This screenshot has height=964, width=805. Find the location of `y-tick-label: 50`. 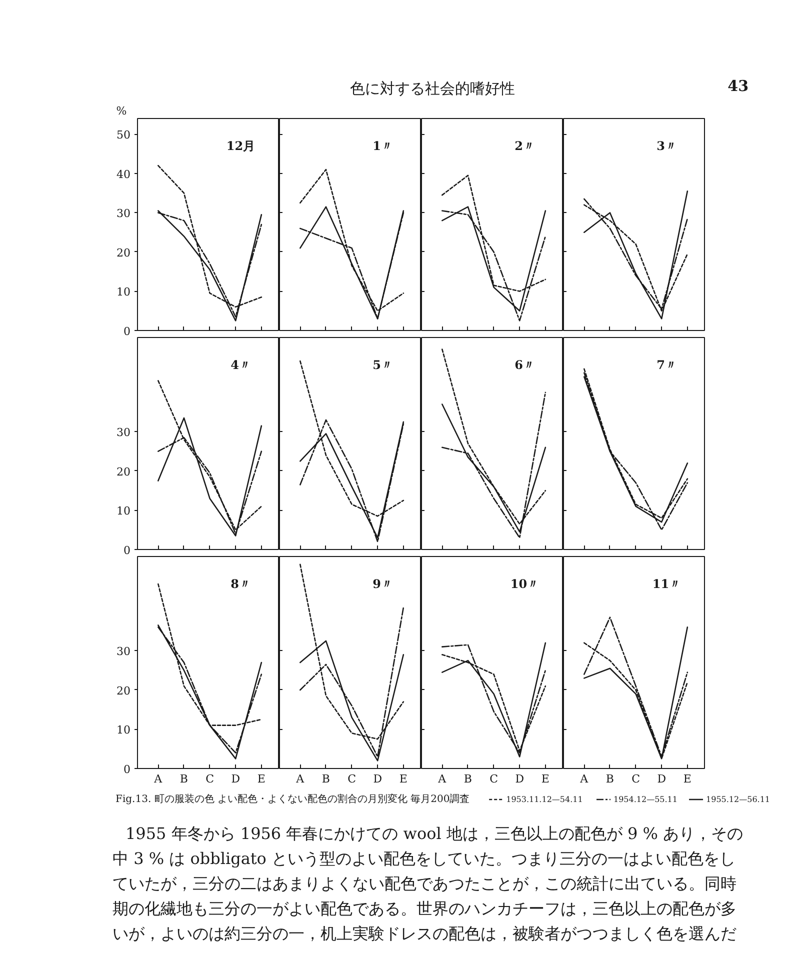

y-tick-label: 50 is located at coordinates (123, 135).